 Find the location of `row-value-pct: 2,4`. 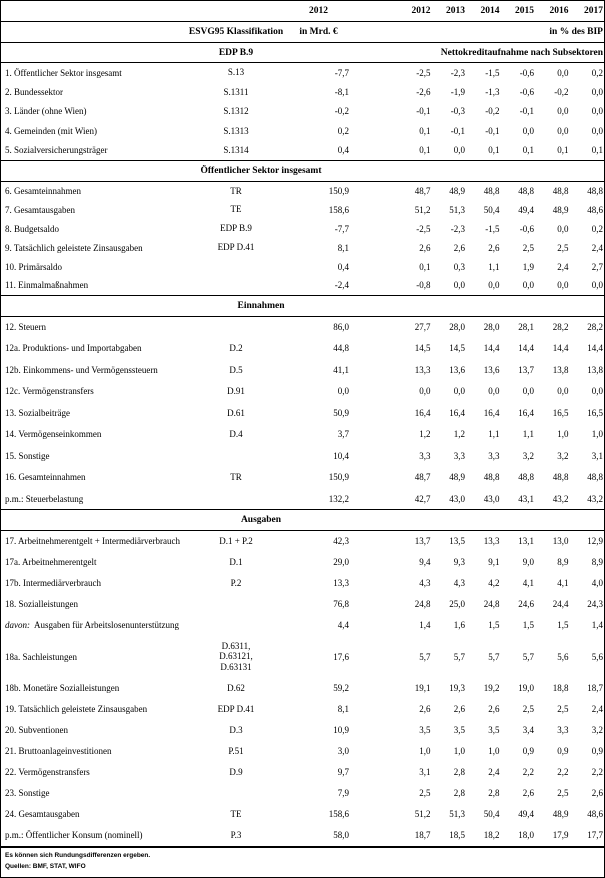

row-value-pct: 2,4 is located at coordinates (597, 247).